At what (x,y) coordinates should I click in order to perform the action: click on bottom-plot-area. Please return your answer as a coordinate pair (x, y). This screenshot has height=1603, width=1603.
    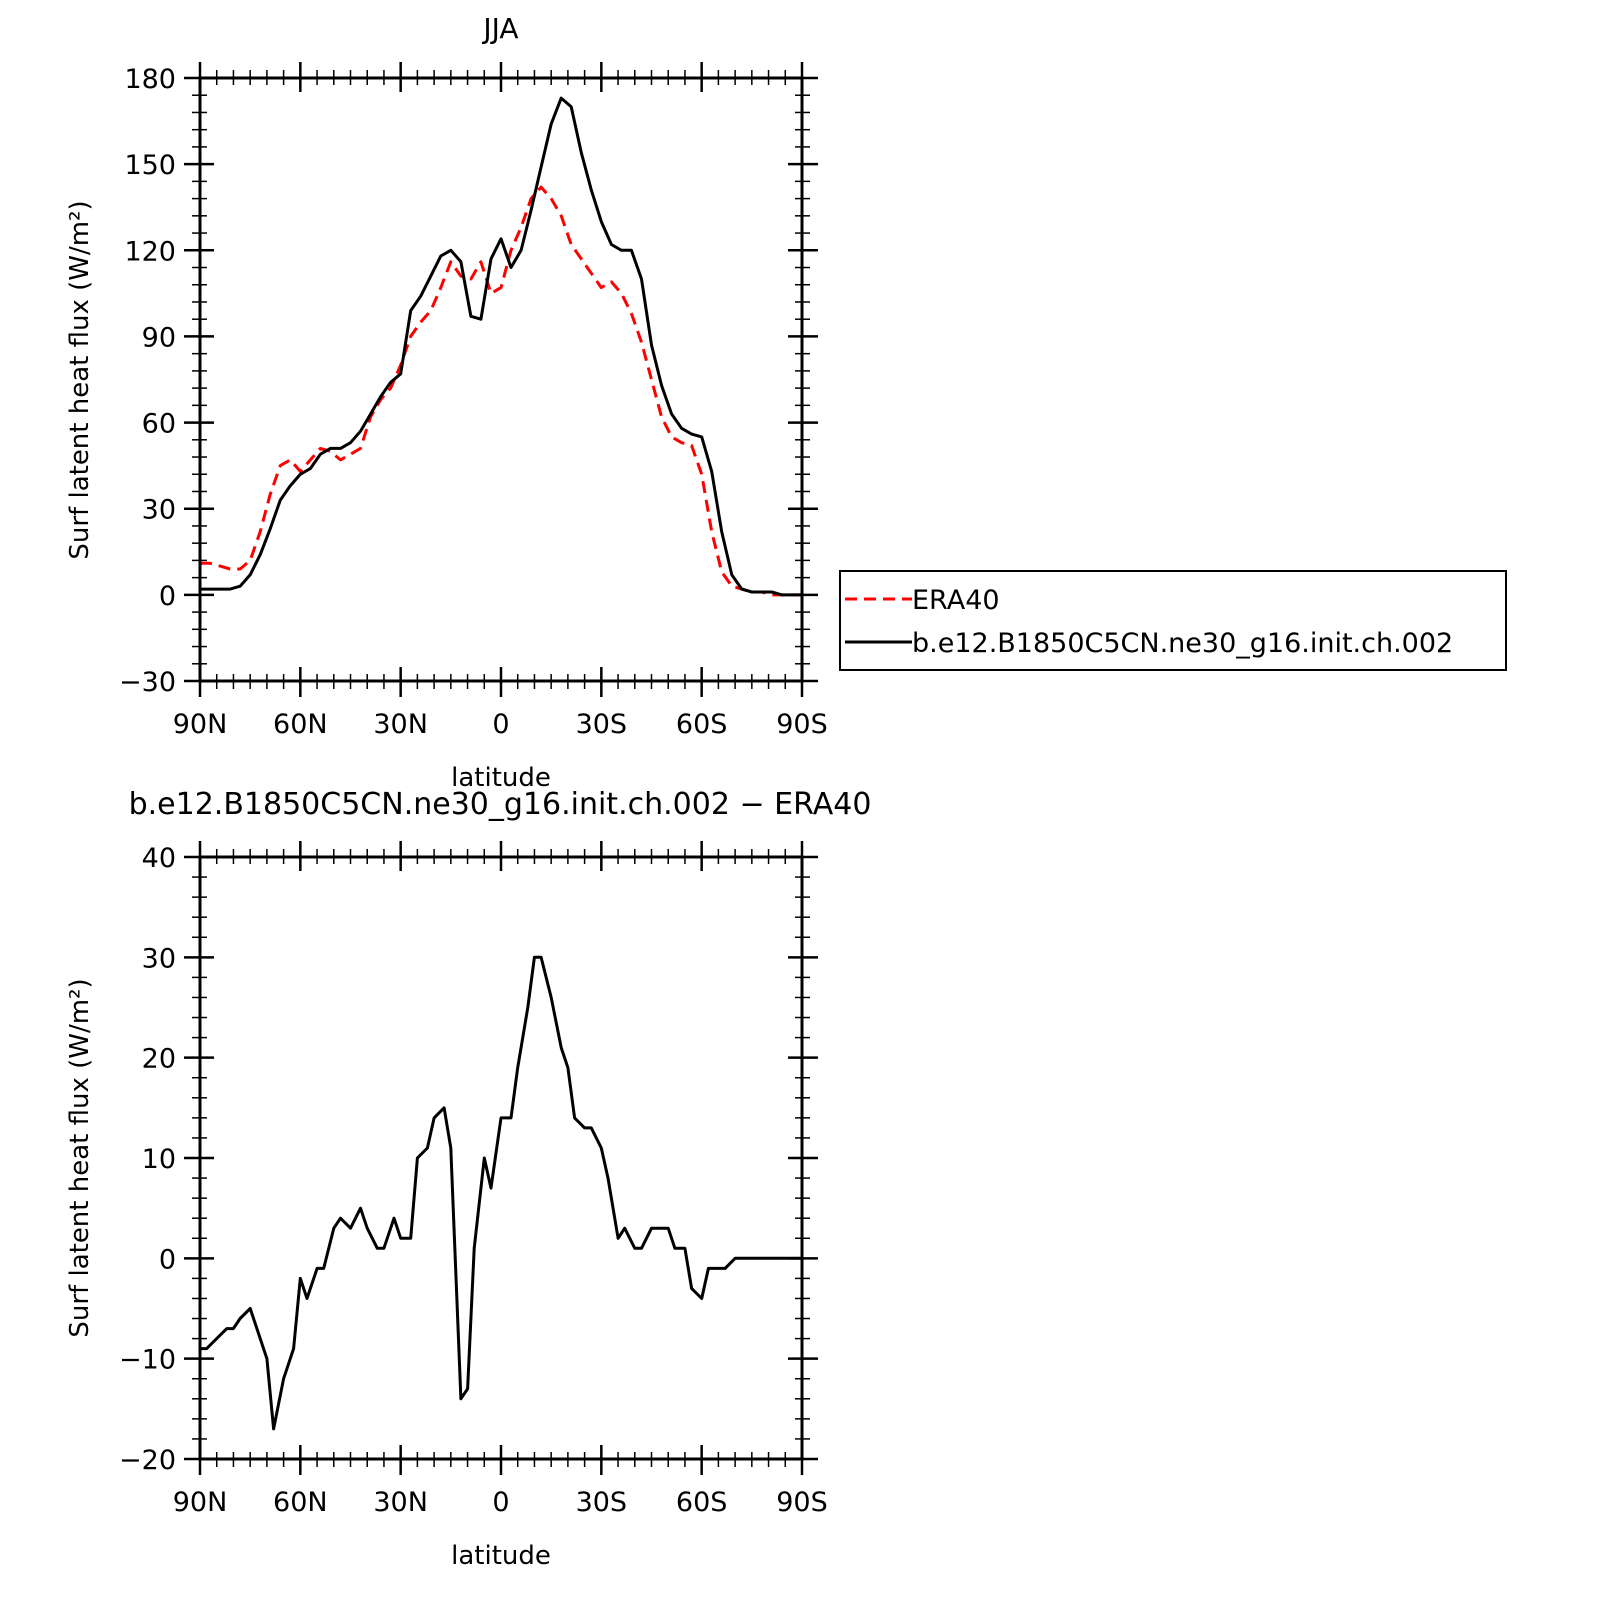
    Looking at the image, I should click on (501, 1193).